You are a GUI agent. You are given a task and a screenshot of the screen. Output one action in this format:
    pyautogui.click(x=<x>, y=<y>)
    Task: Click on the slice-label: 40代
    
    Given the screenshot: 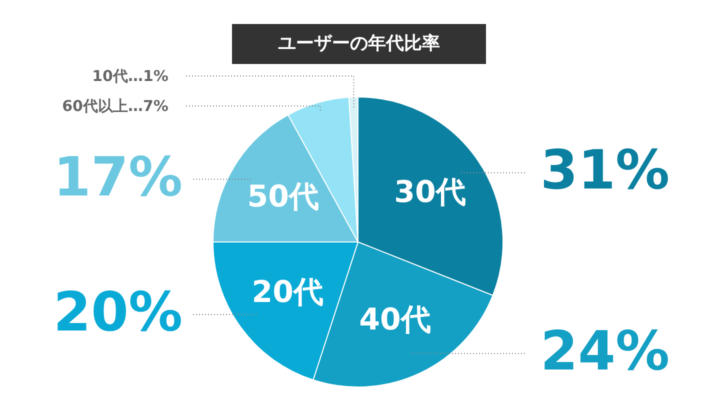 What is the action you would take?
    pyautogui.click(x=395, y=320)
    